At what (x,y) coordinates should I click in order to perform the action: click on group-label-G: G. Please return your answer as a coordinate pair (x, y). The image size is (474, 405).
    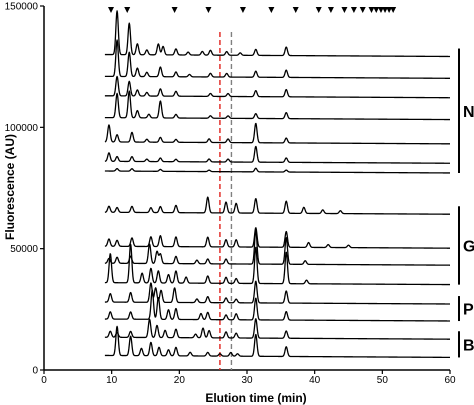
    Looking at the image, I should click on (468, 246).